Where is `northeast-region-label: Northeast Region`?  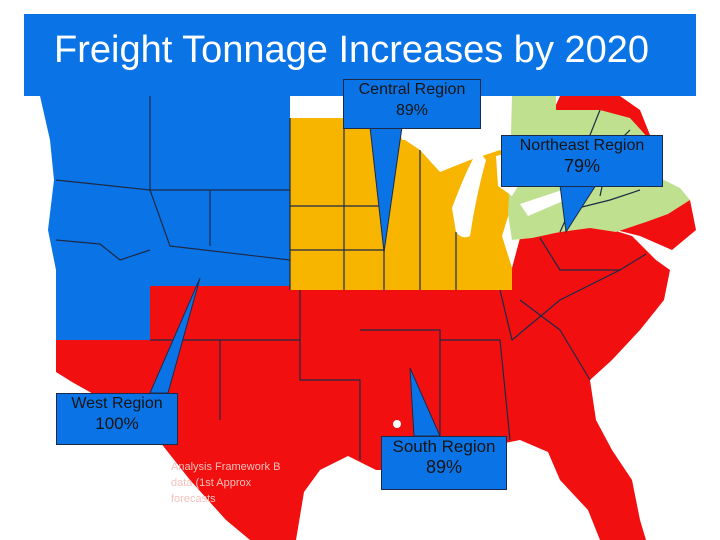 northeast-region-label: Northeast Region is located at coordinates (582, 145).